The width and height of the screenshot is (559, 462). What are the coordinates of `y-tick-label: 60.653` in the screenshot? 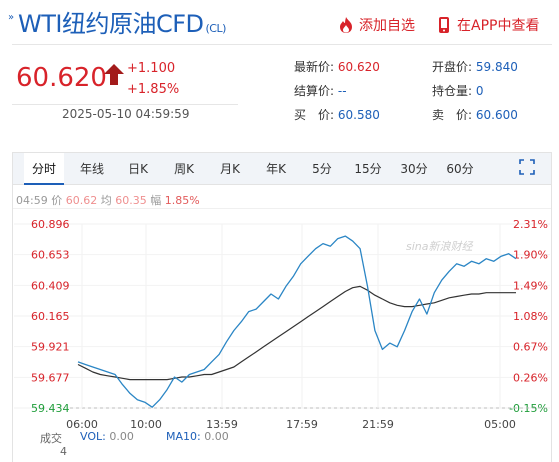 It's located at (50, 255).